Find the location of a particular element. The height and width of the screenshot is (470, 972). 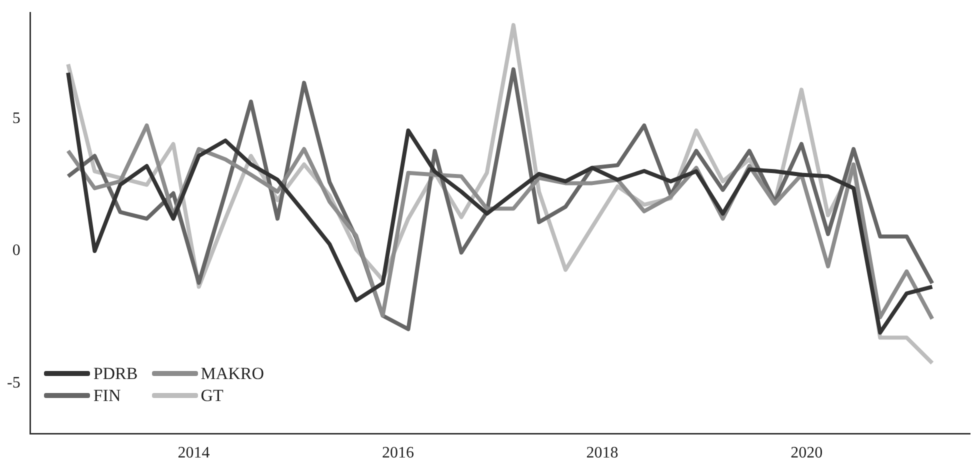

x-tick-label: 2016 is located at coordinates (398, 453).